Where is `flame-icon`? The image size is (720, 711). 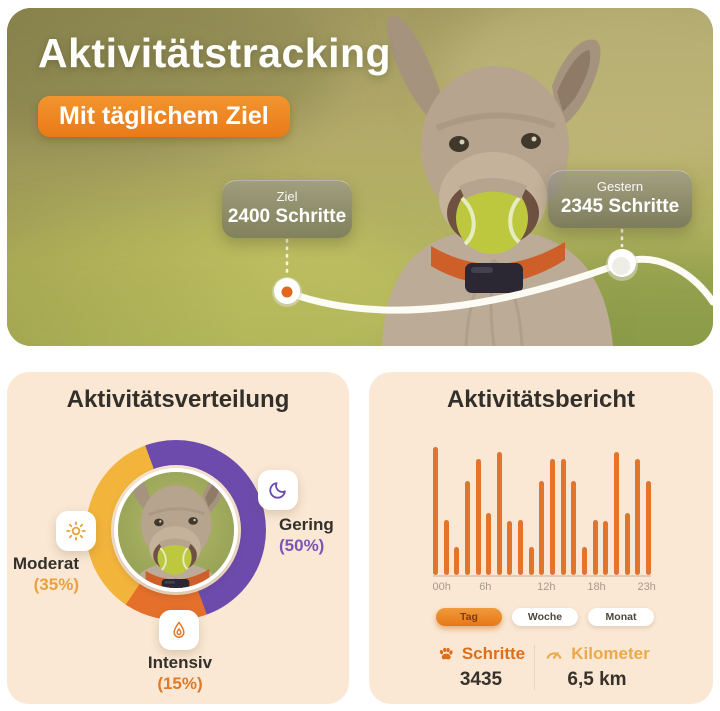 flame-icon is located at coordinates (179, 630).